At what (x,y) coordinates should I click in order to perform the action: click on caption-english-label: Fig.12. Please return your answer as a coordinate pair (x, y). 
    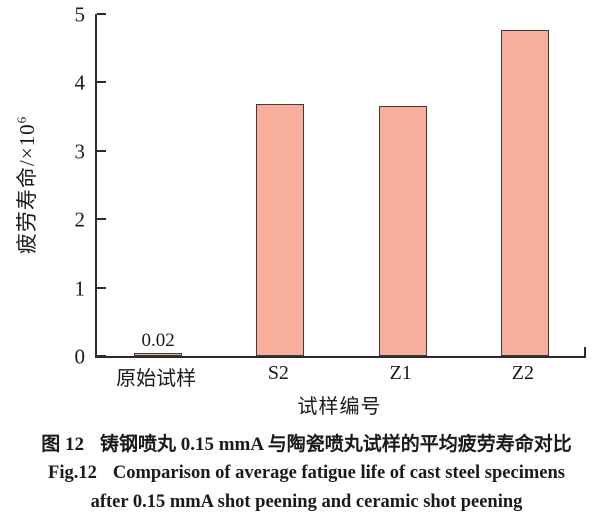
    Looking at the image, I should click on (72, 473).